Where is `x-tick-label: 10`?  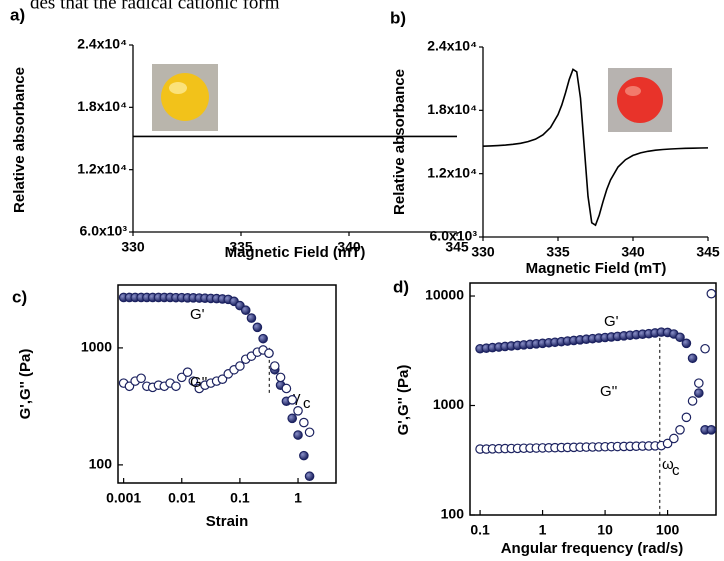 x-tick-label: 10 is located at coordinates (605, 530).